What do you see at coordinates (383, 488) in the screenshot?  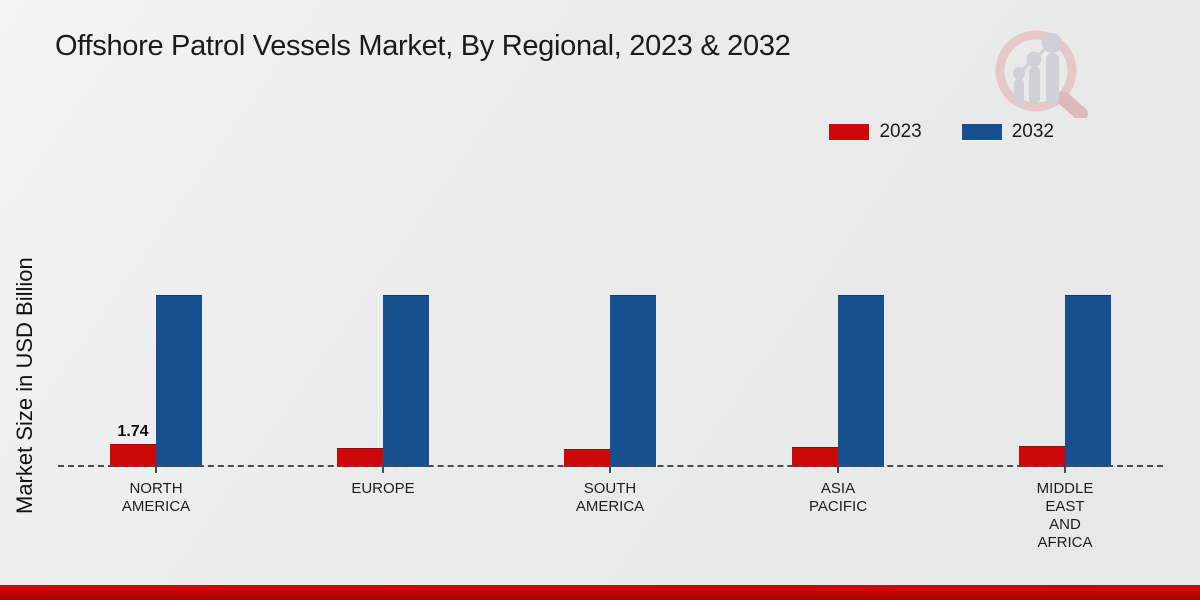 I see `x-axis-category-label: EUROPE` at bounding box center [383, 488].